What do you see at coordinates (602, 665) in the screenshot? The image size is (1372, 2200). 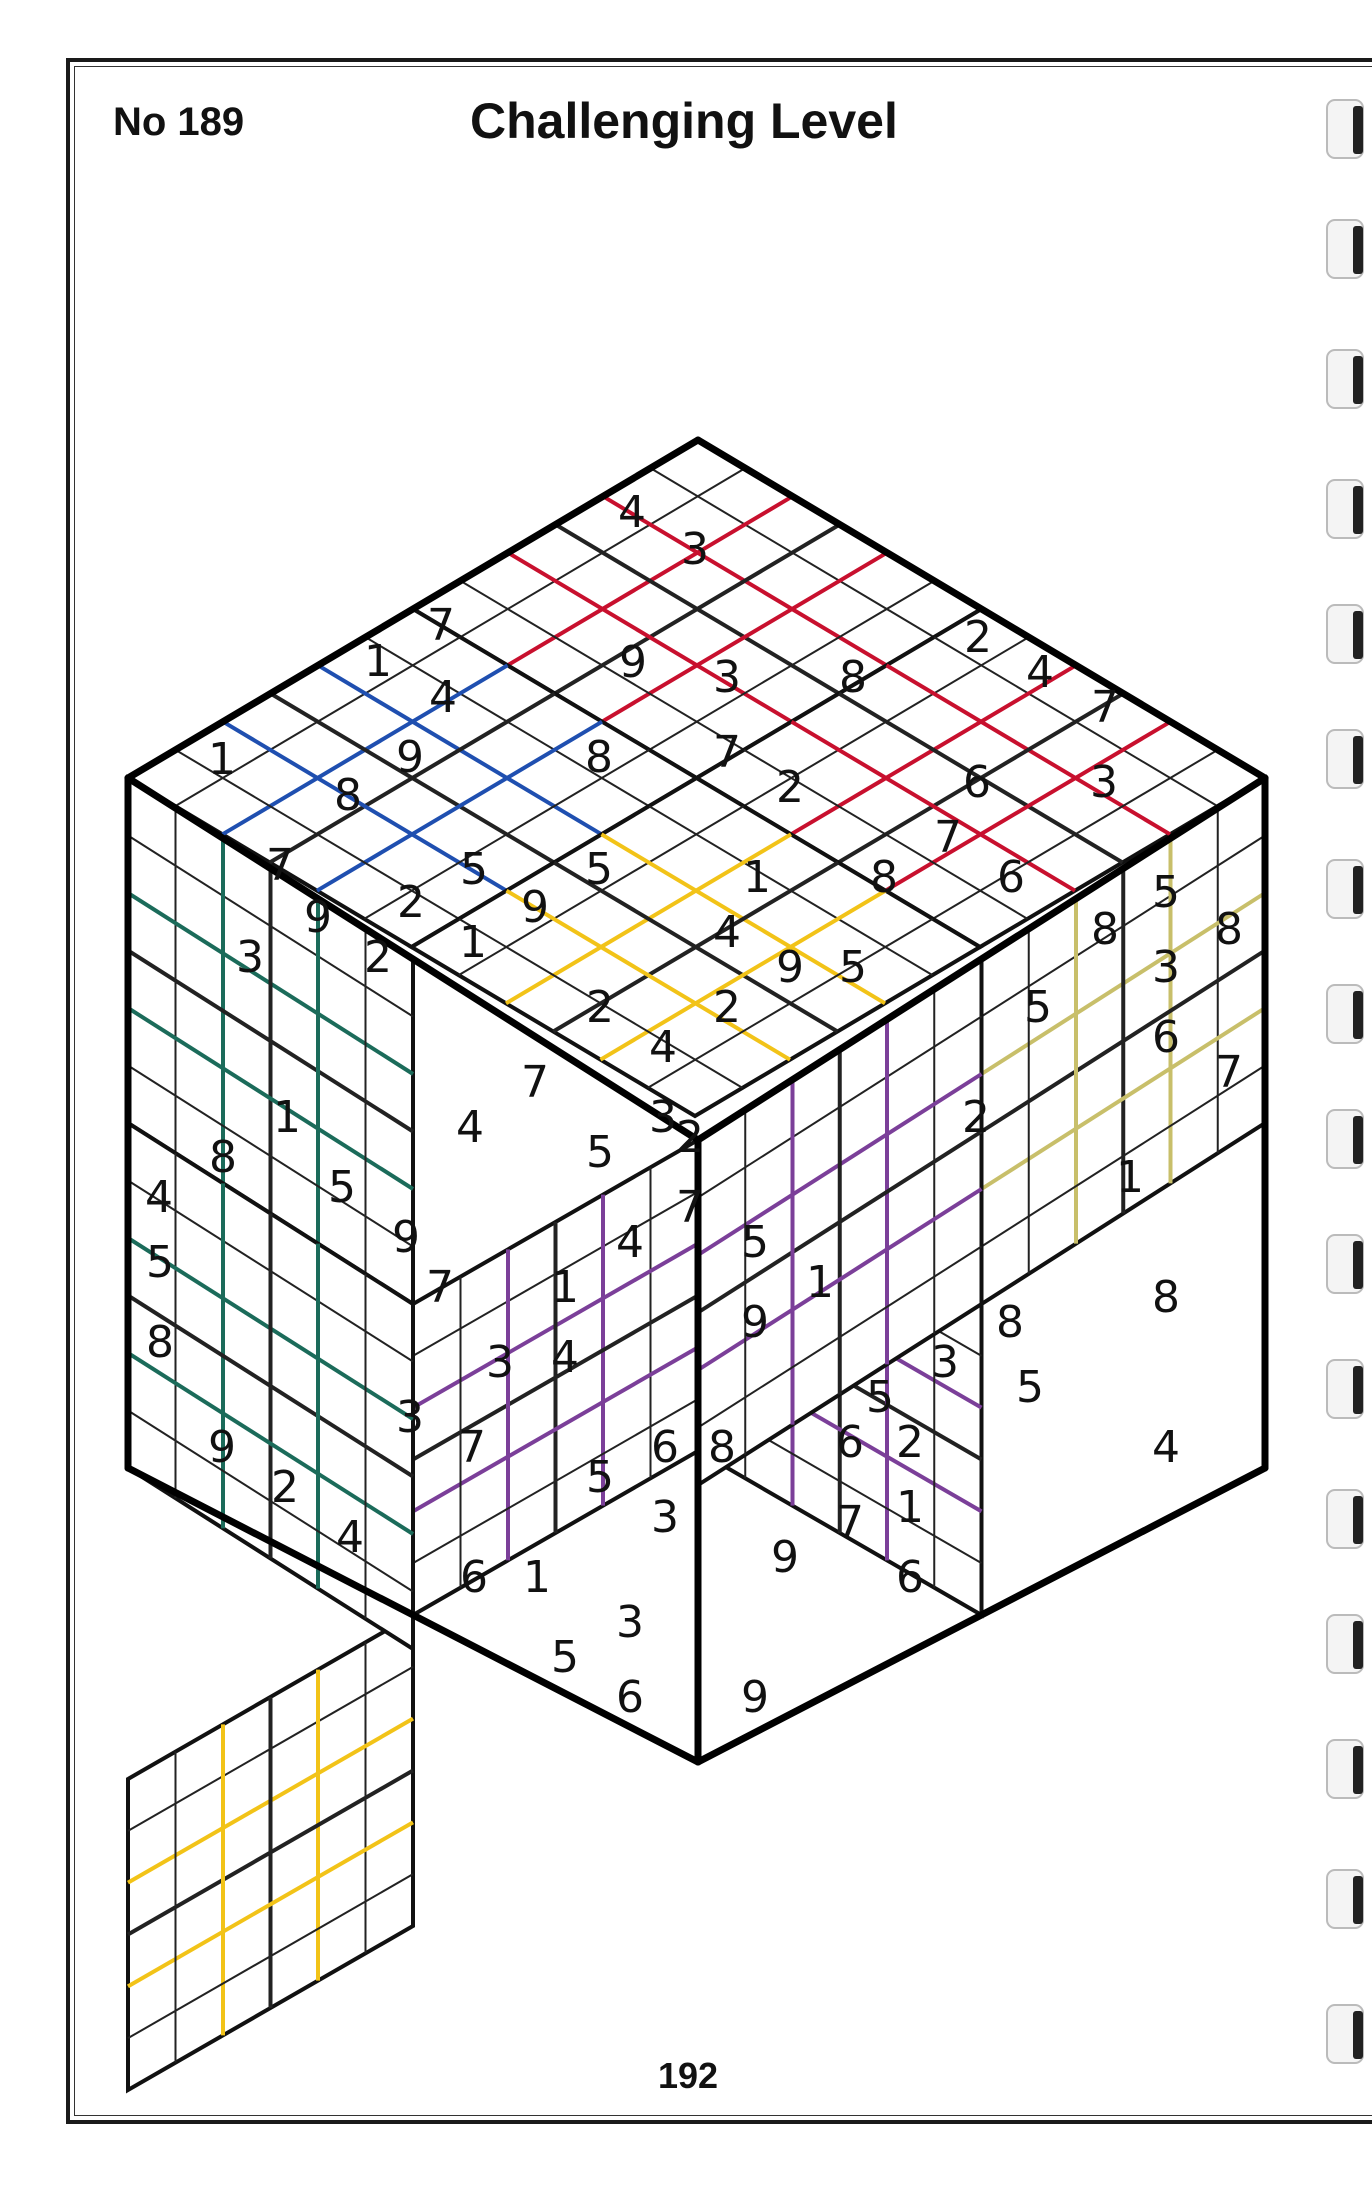 I see `grid-line` at bounding box center [602, 665].